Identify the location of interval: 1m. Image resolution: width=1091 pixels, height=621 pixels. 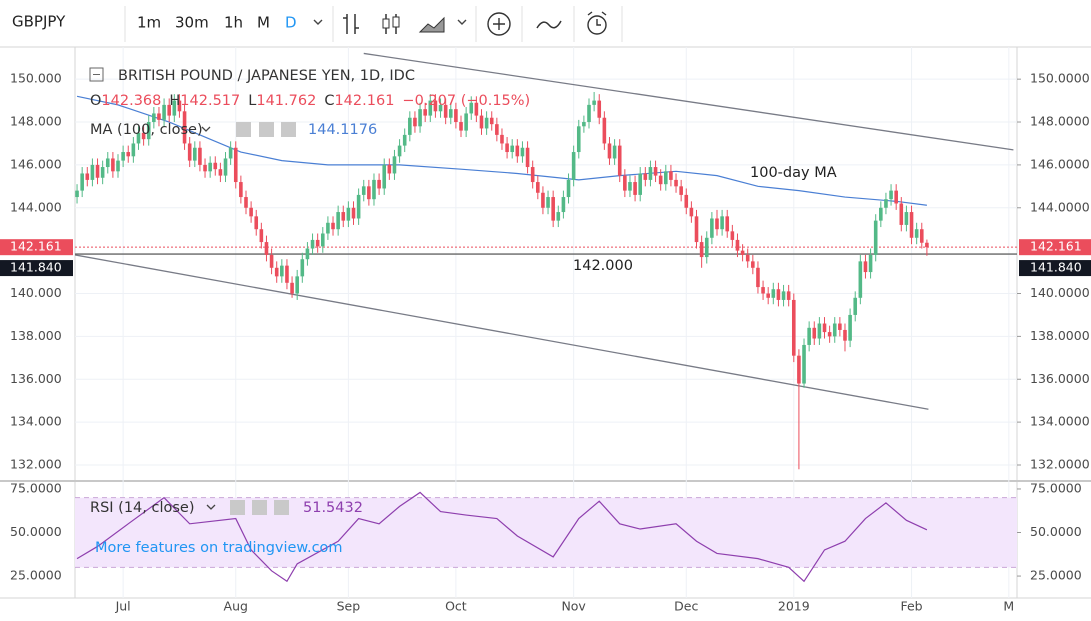
(149, 23).